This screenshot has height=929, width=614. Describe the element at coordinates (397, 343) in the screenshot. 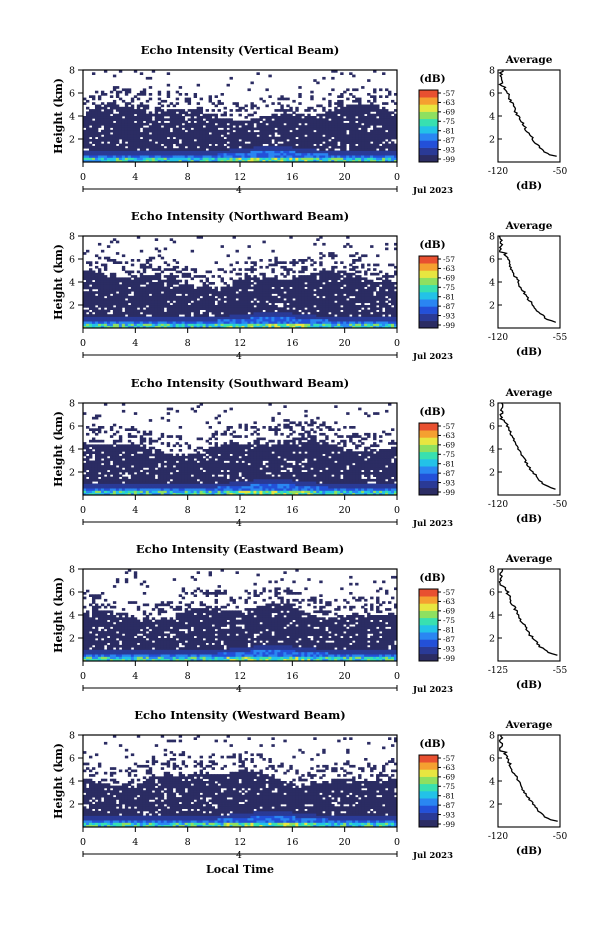

I see `x-tick-label: 0` at that location.